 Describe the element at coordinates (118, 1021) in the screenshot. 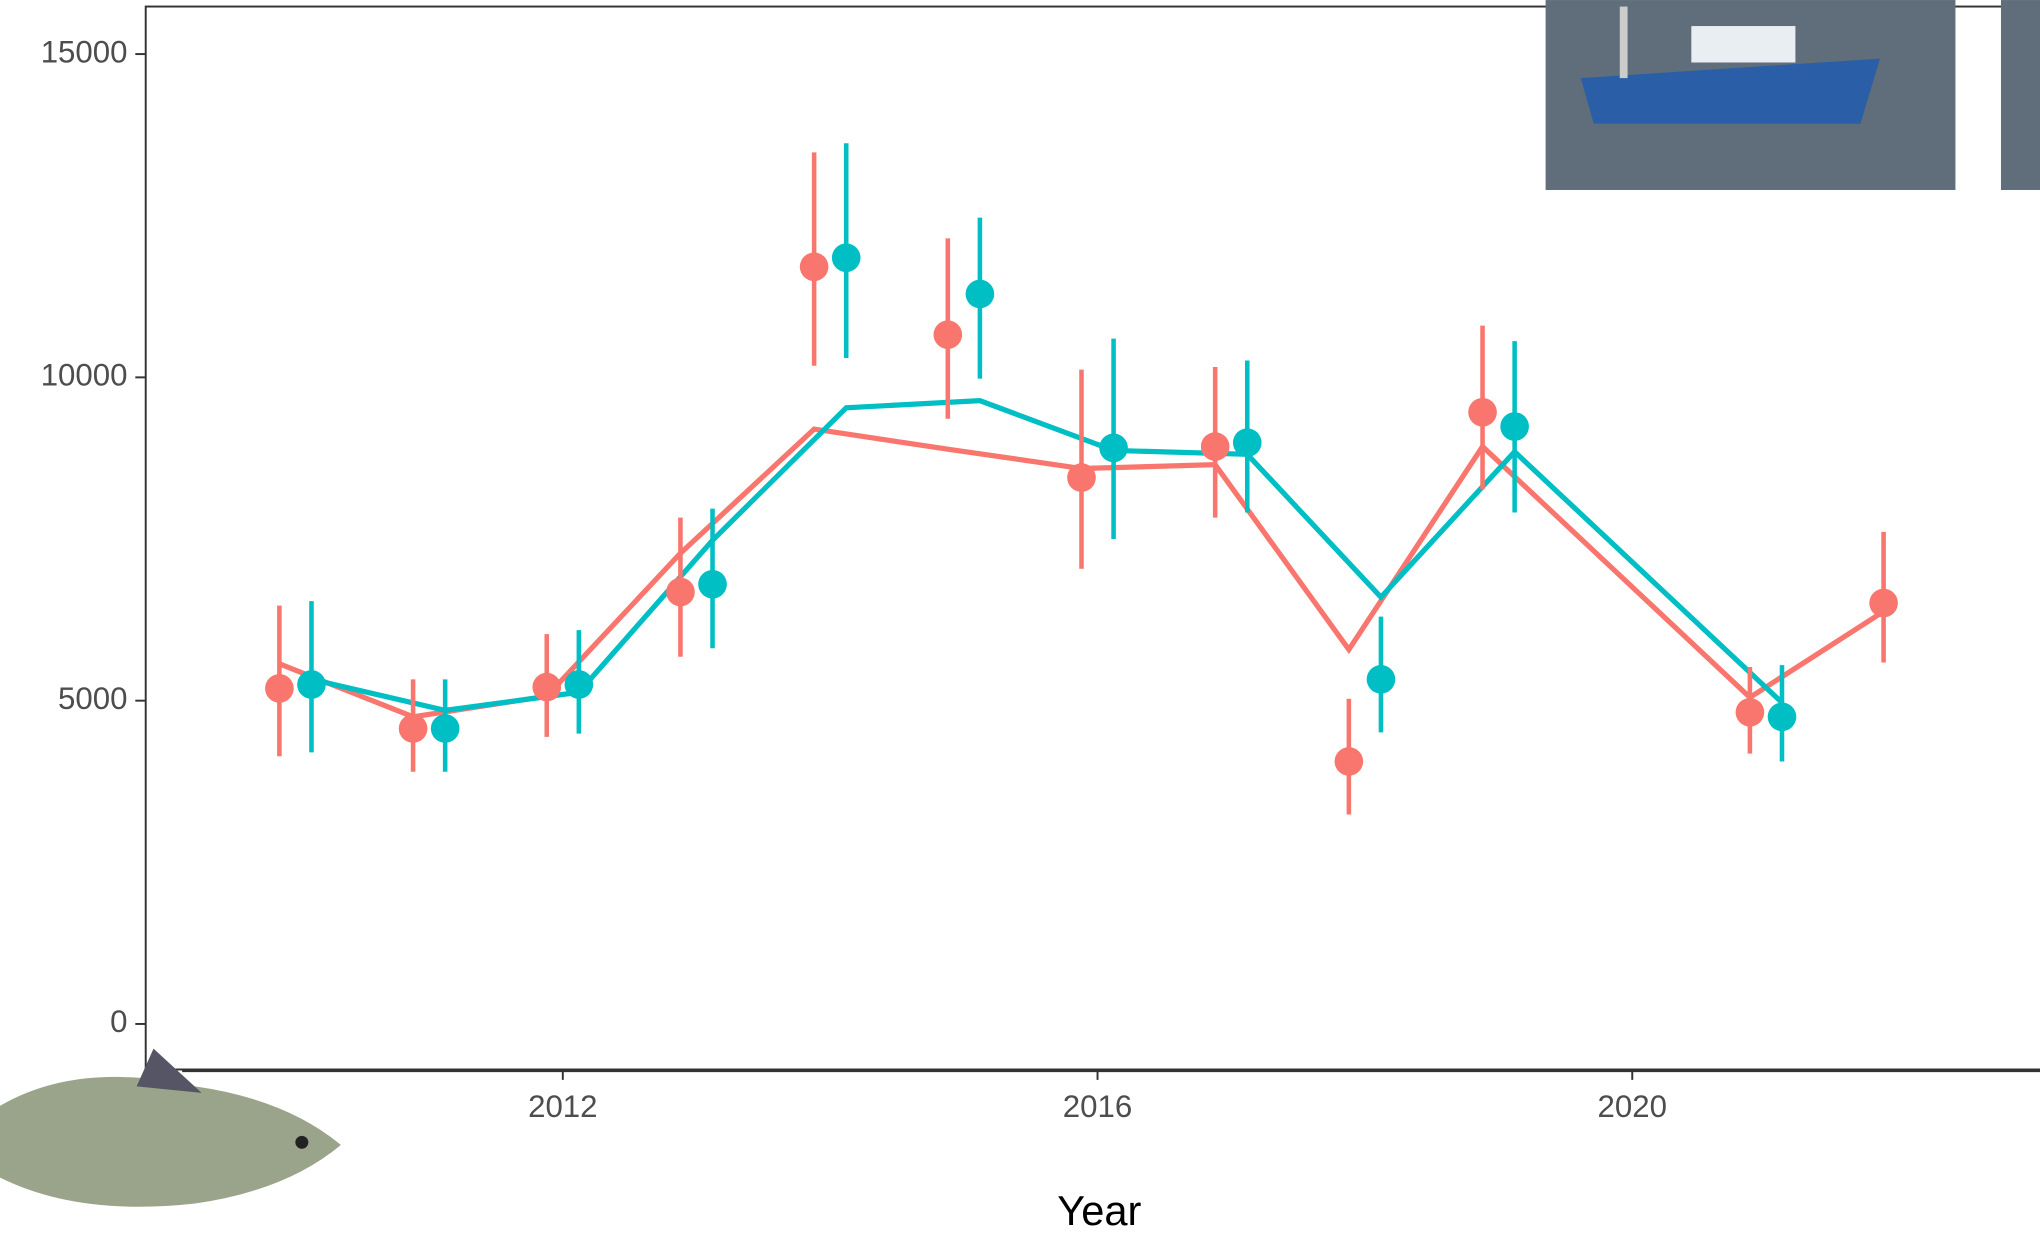

I see `y-tick-label: 0` at that location.